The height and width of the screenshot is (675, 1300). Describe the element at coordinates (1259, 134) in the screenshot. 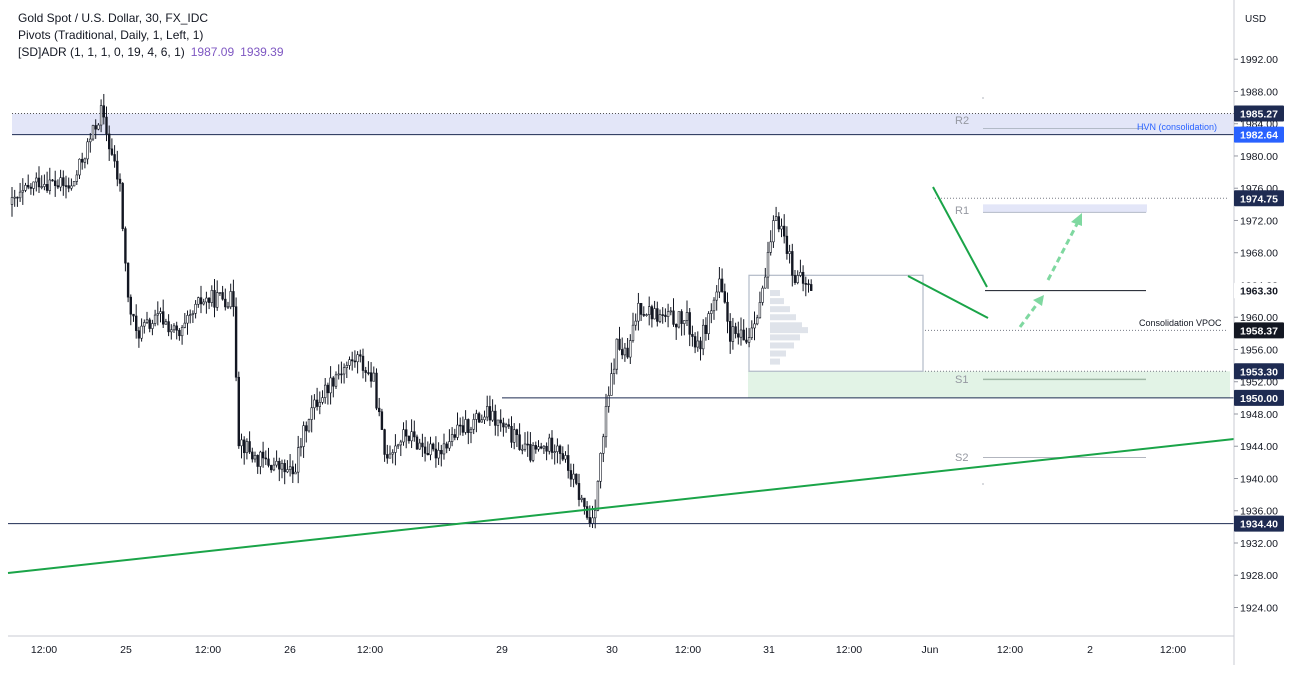

I see `price-label-box` at that location.